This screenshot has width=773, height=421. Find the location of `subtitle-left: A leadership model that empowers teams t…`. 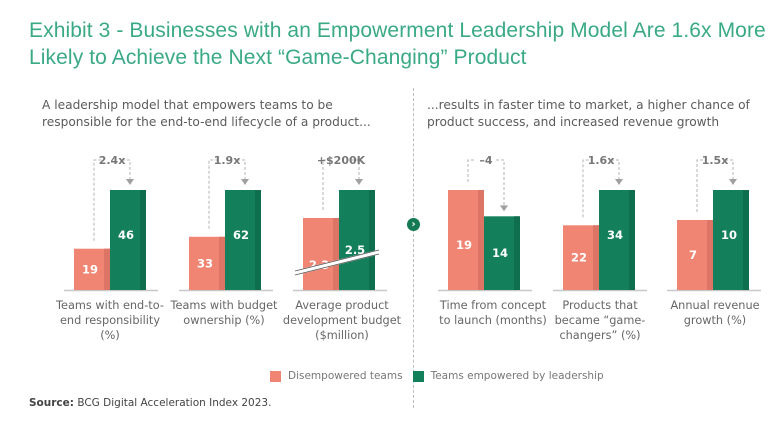

subtitle-left: A leadership model that empowers teams t… is located at coordinates (206, 113).